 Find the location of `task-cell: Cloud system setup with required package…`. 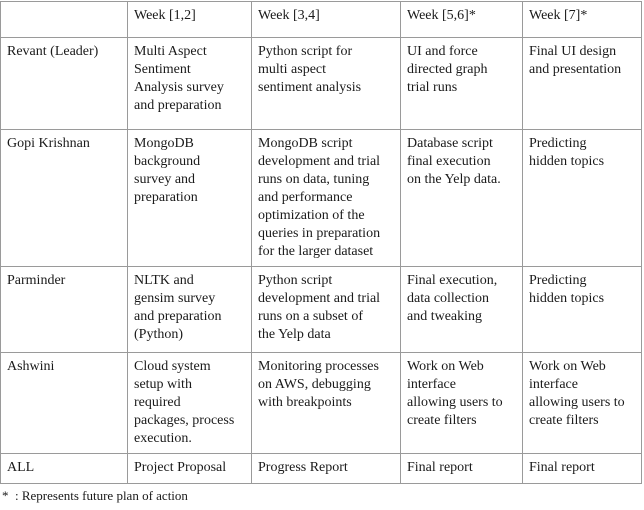

task-cell: Cloud system setup with required package… is located at coordinates (189, 403).